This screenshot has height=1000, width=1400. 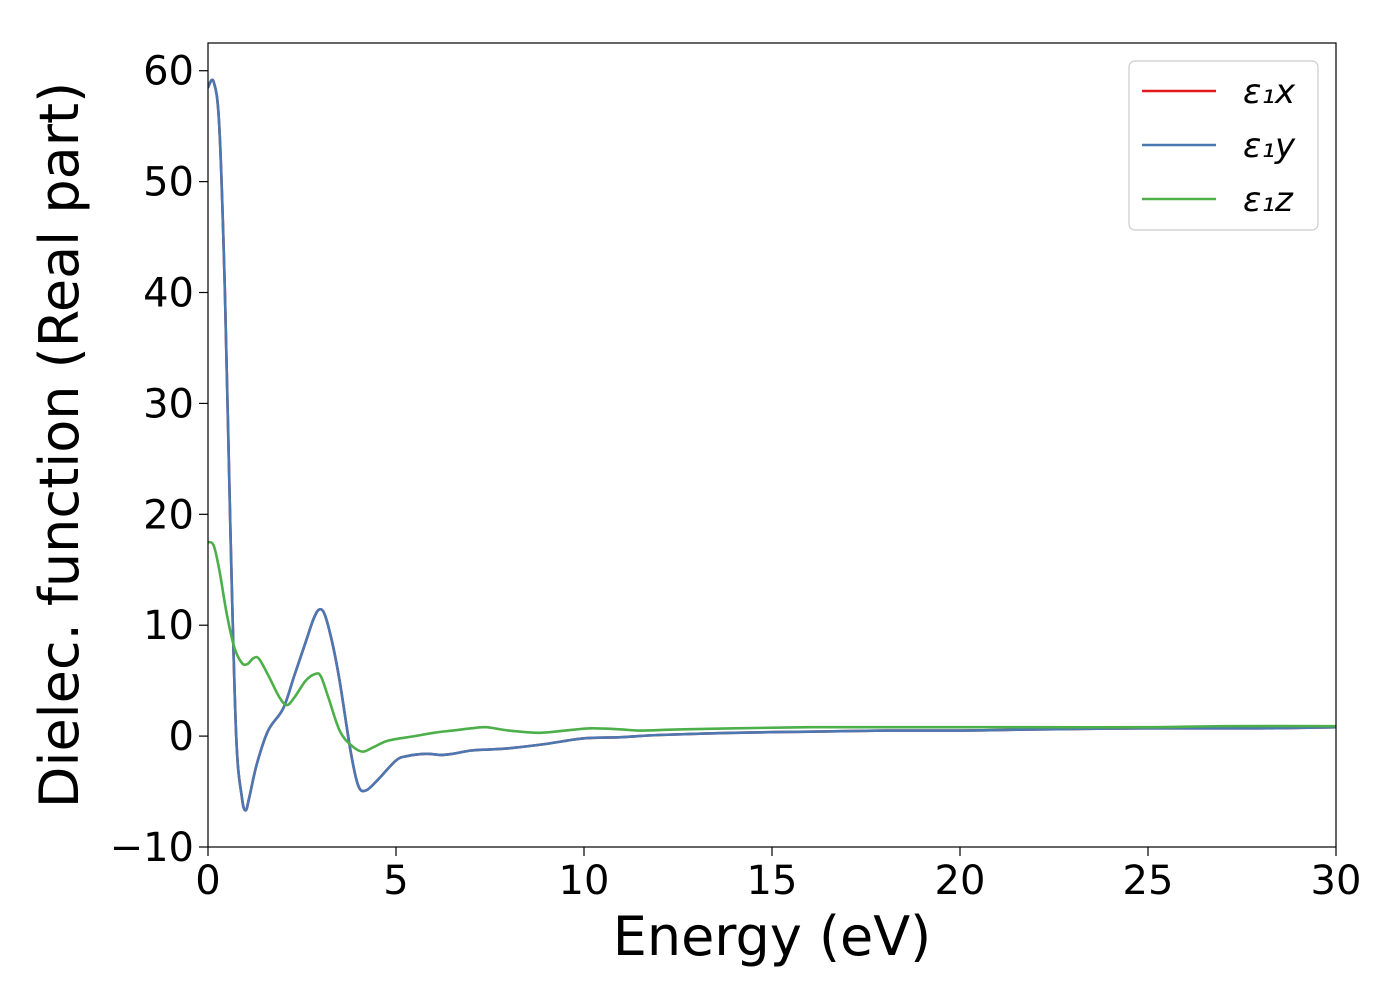 I want to click on x-tick-label: 0, so click(x=207, y=881).